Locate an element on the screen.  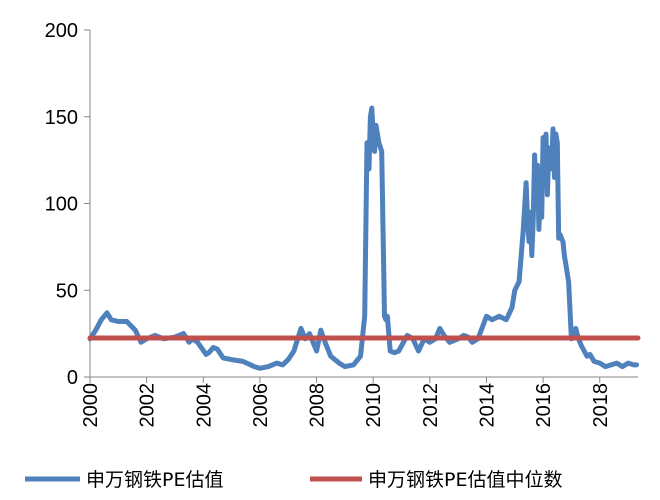
y-tick-label: 200 is located at coordinates (61, 31).